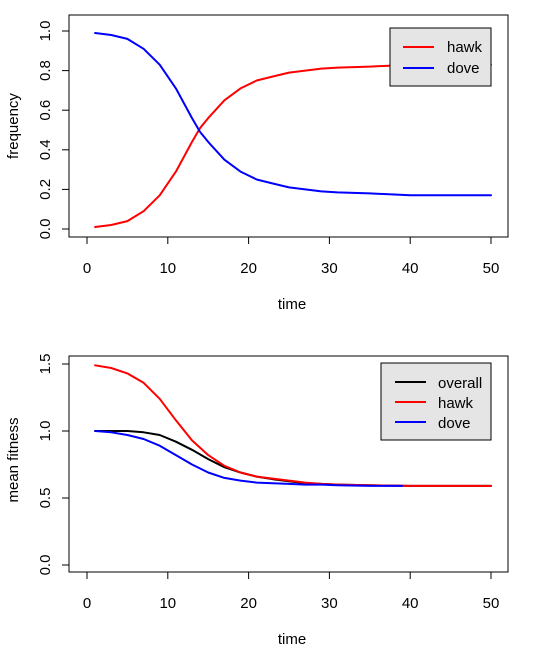 This screenshot has height=669, width=548. I want to click on fitness-y-tick-label: 1.5, so click(45, 364).